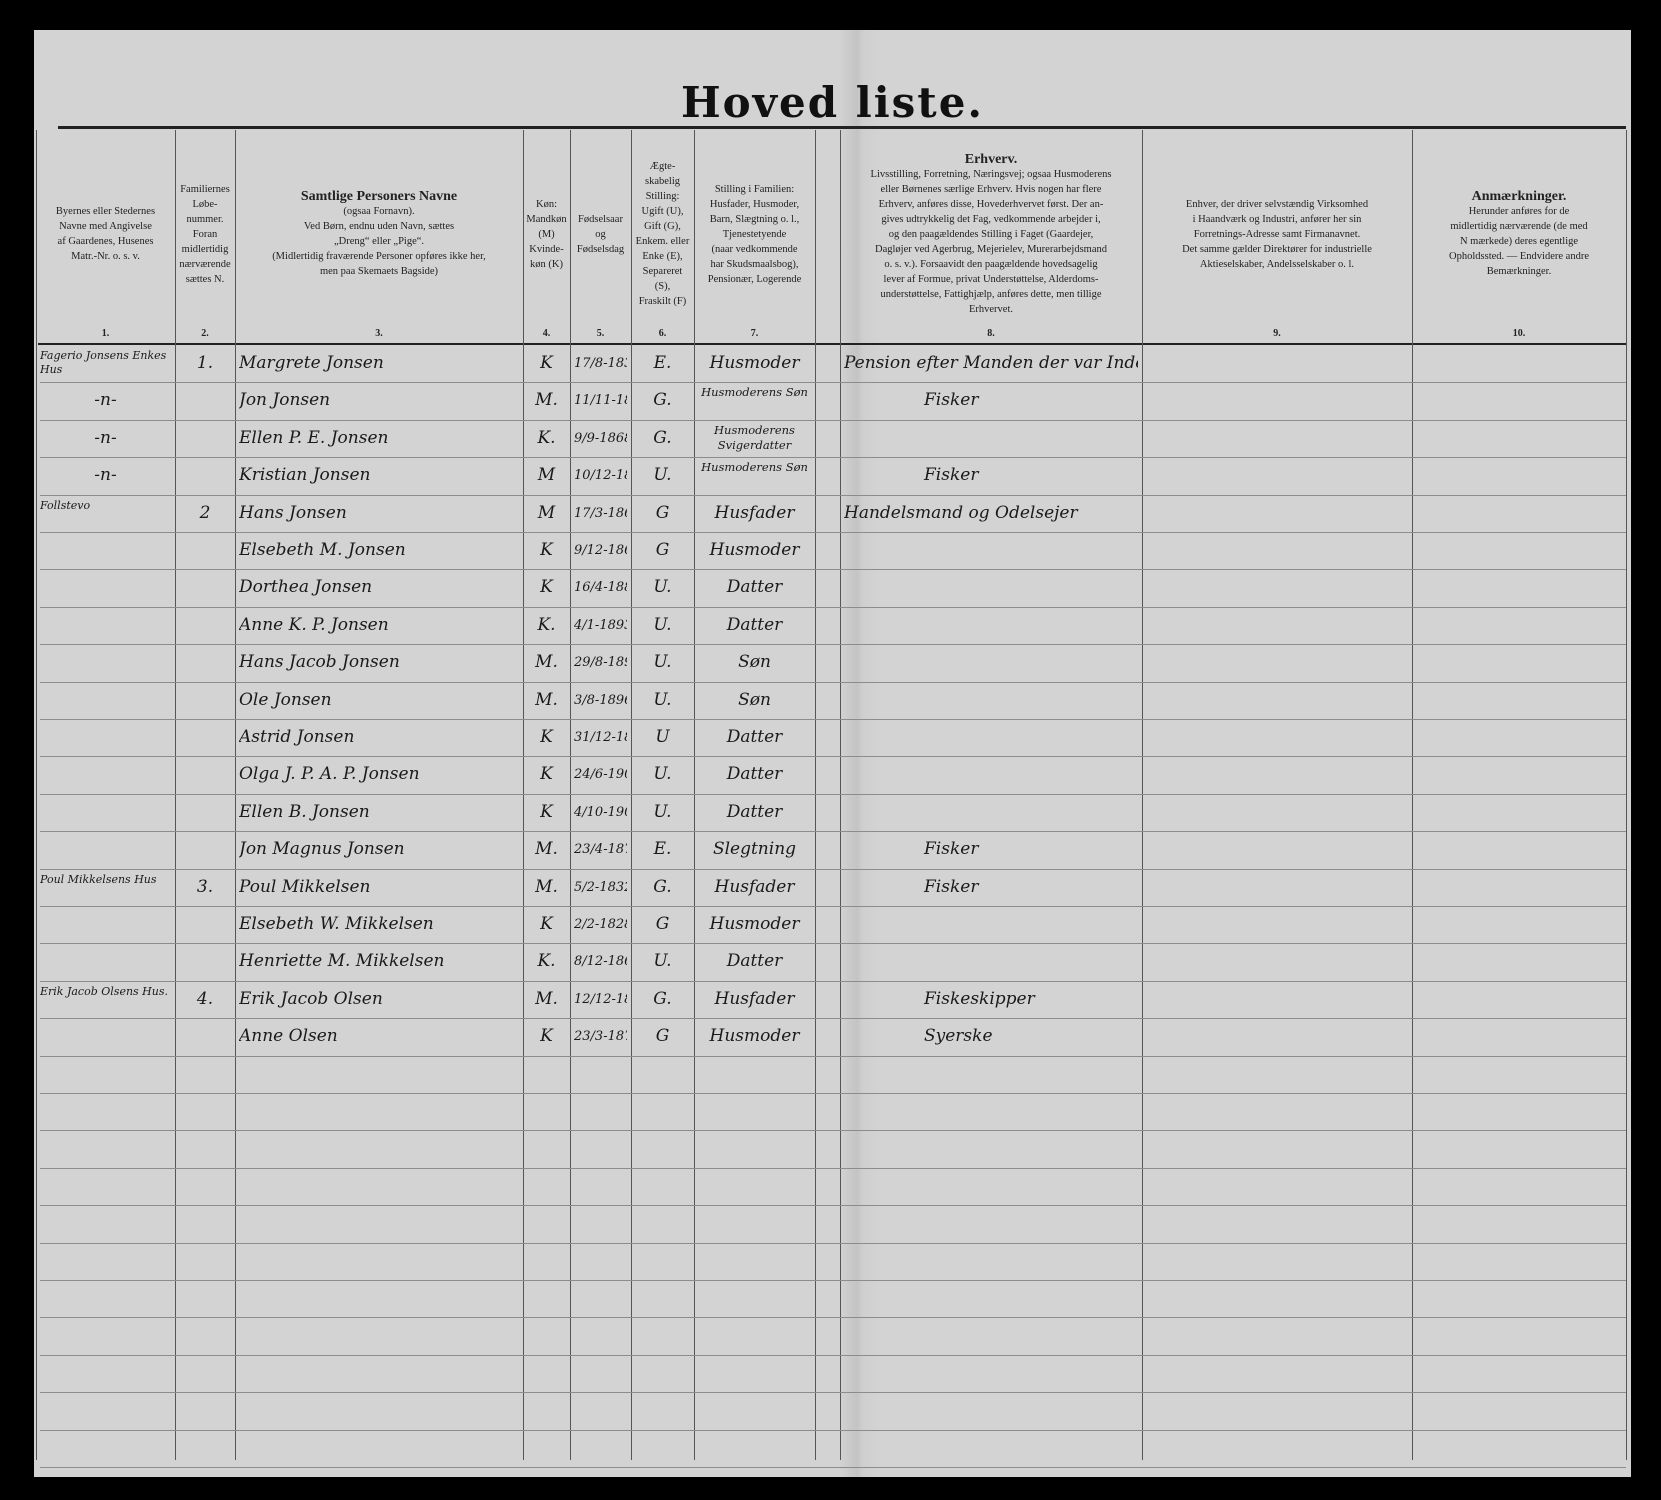 The height and width of the screenshot is (1500, 1661). Describe the element at coordinates (662, 737) in the screenshot. I see `cell-civil: U` at that location.